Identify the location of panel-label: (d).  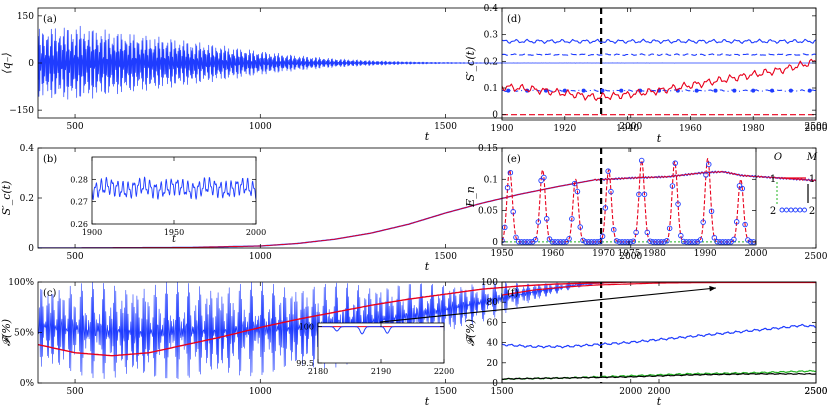
(514, 19).